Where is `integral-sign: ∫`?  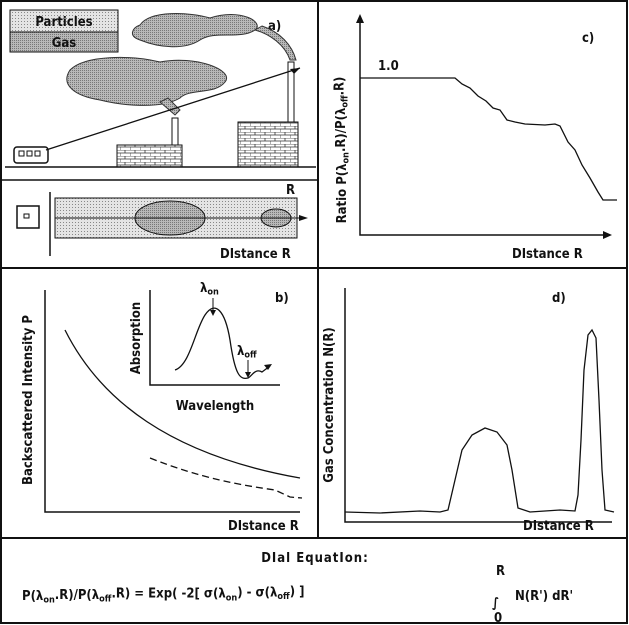
integral-sign: ∫ is located at coordinates (495, 603).